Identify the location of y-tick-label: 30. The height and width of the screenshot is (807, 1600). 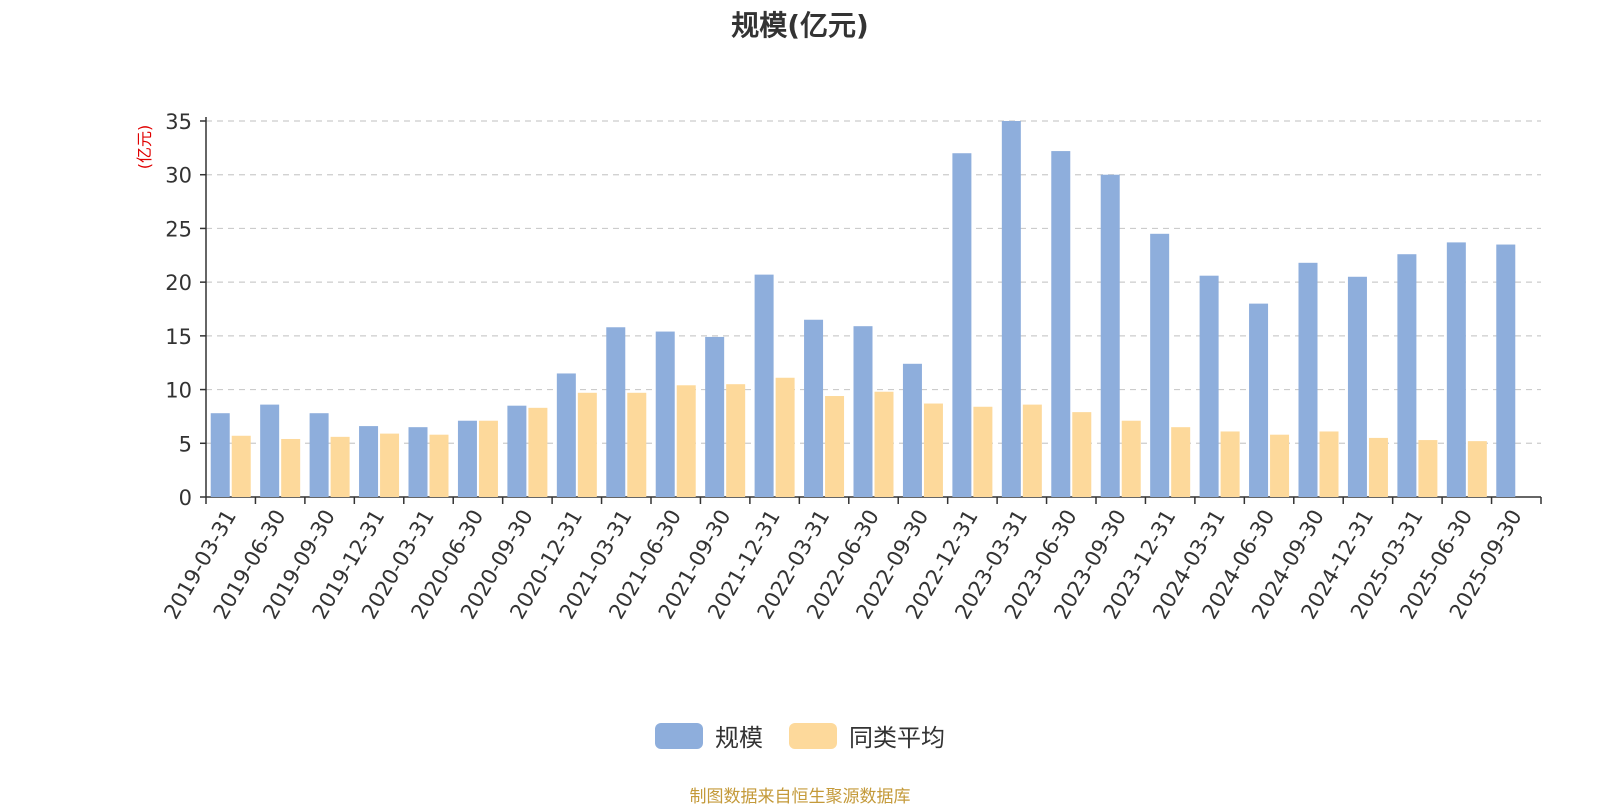
(178, 176).